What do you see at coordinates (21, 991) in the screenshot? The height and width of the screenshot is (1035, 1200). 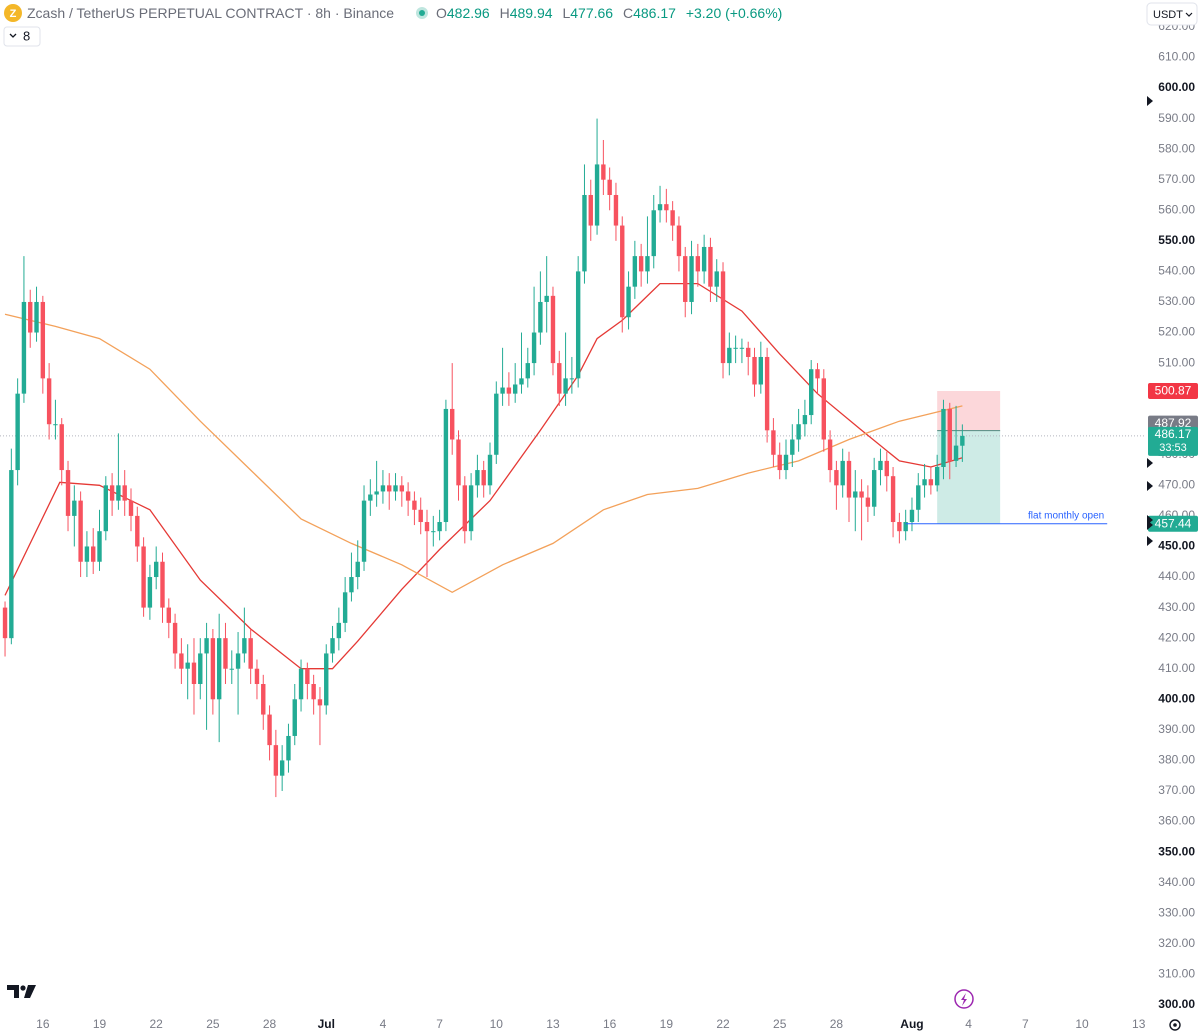 I see `tradingview-logo` at bounding box center [21, 991].